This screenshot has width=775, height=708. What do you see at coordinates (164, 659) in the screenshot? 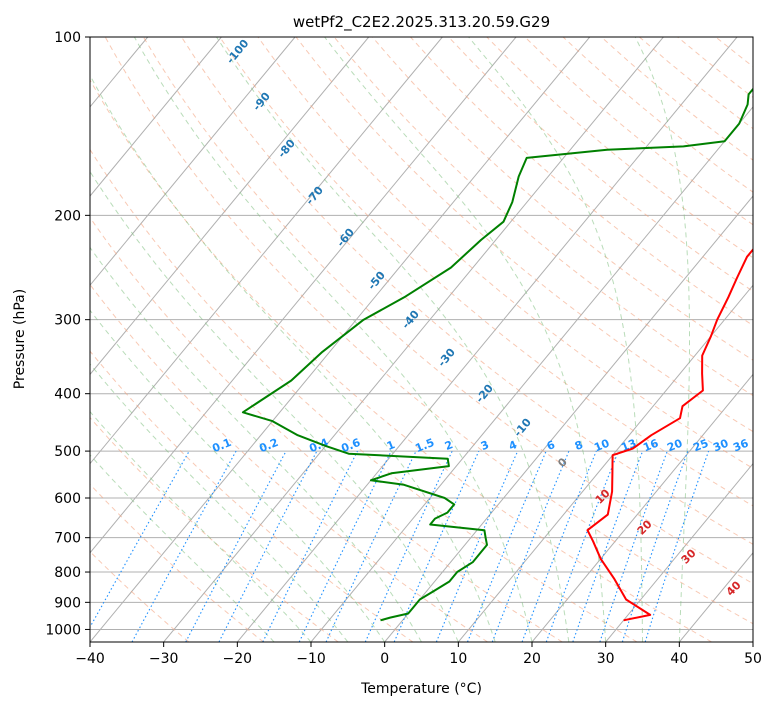
I see `x-tick-label: −30` at bounding box center [164, 659].